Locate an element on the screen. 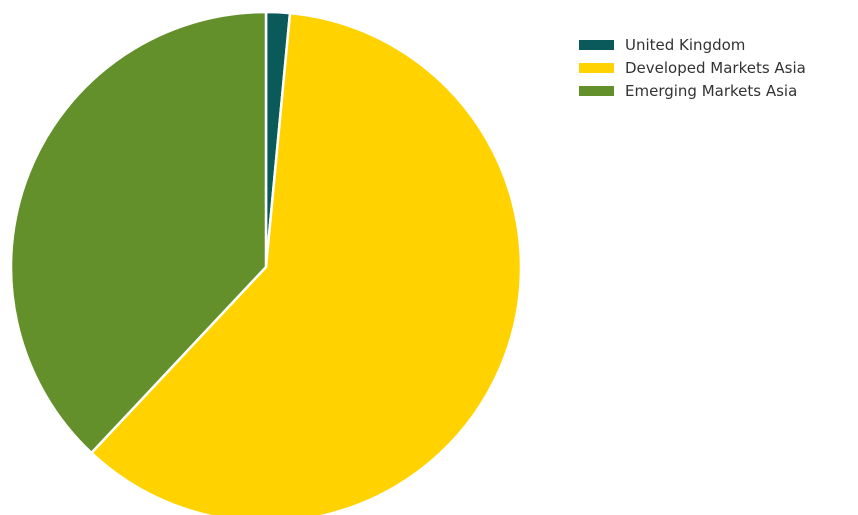  legend-item: Emerging Markets Asia is located at coordinates (692, 90).